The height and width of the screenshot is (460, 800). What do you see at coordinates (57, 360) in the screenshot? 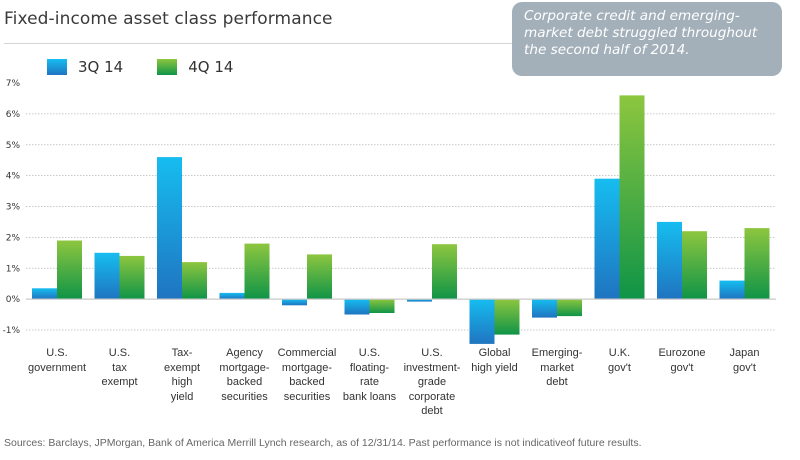
I see `x-tick-label: U.S. government` at bounding box center [57, 360].